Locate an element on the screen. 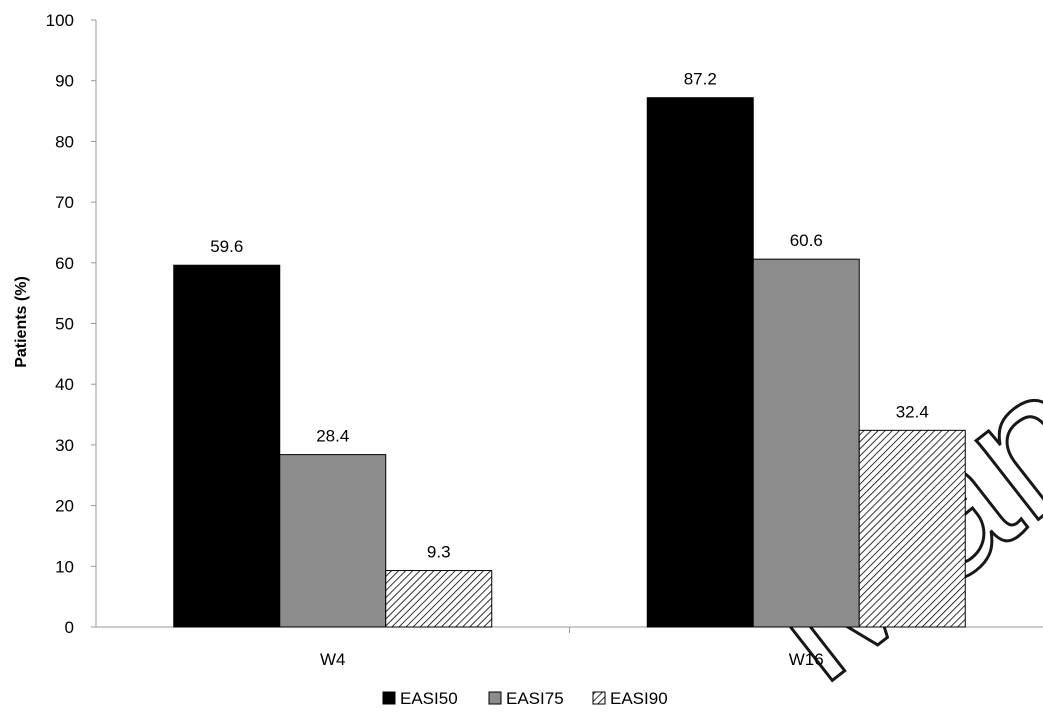  y-tick-label: 20 is located at coordinates (64, 506).